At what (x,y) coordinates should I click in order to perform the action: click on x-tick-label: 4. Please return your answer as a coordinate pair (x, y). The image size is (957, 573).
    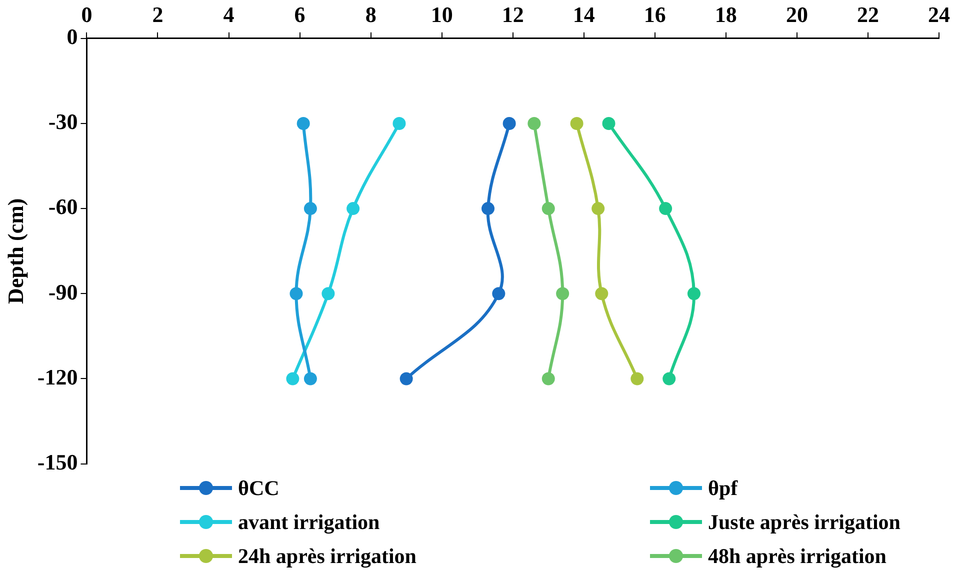
    Looking at the image, I should click on (228, 14).